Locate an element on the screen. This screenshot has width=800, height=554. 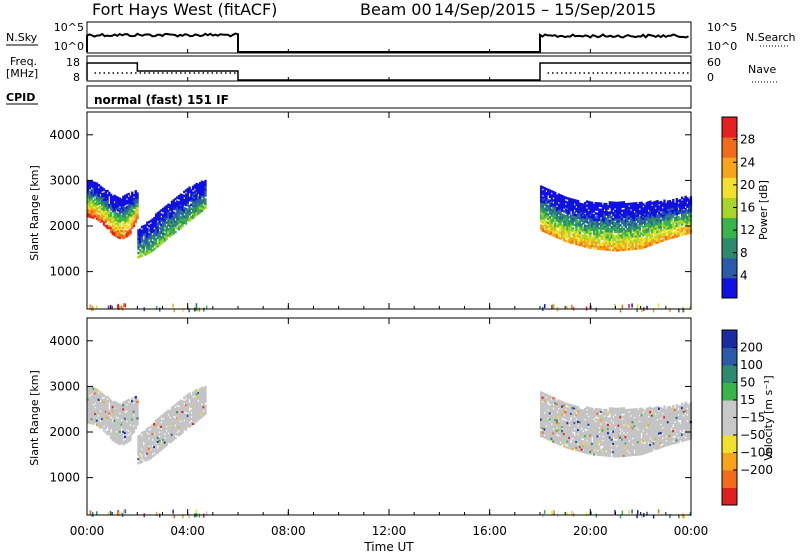
noise-tick-right-bottom: 10^0 is located at coordinates (722, 46).